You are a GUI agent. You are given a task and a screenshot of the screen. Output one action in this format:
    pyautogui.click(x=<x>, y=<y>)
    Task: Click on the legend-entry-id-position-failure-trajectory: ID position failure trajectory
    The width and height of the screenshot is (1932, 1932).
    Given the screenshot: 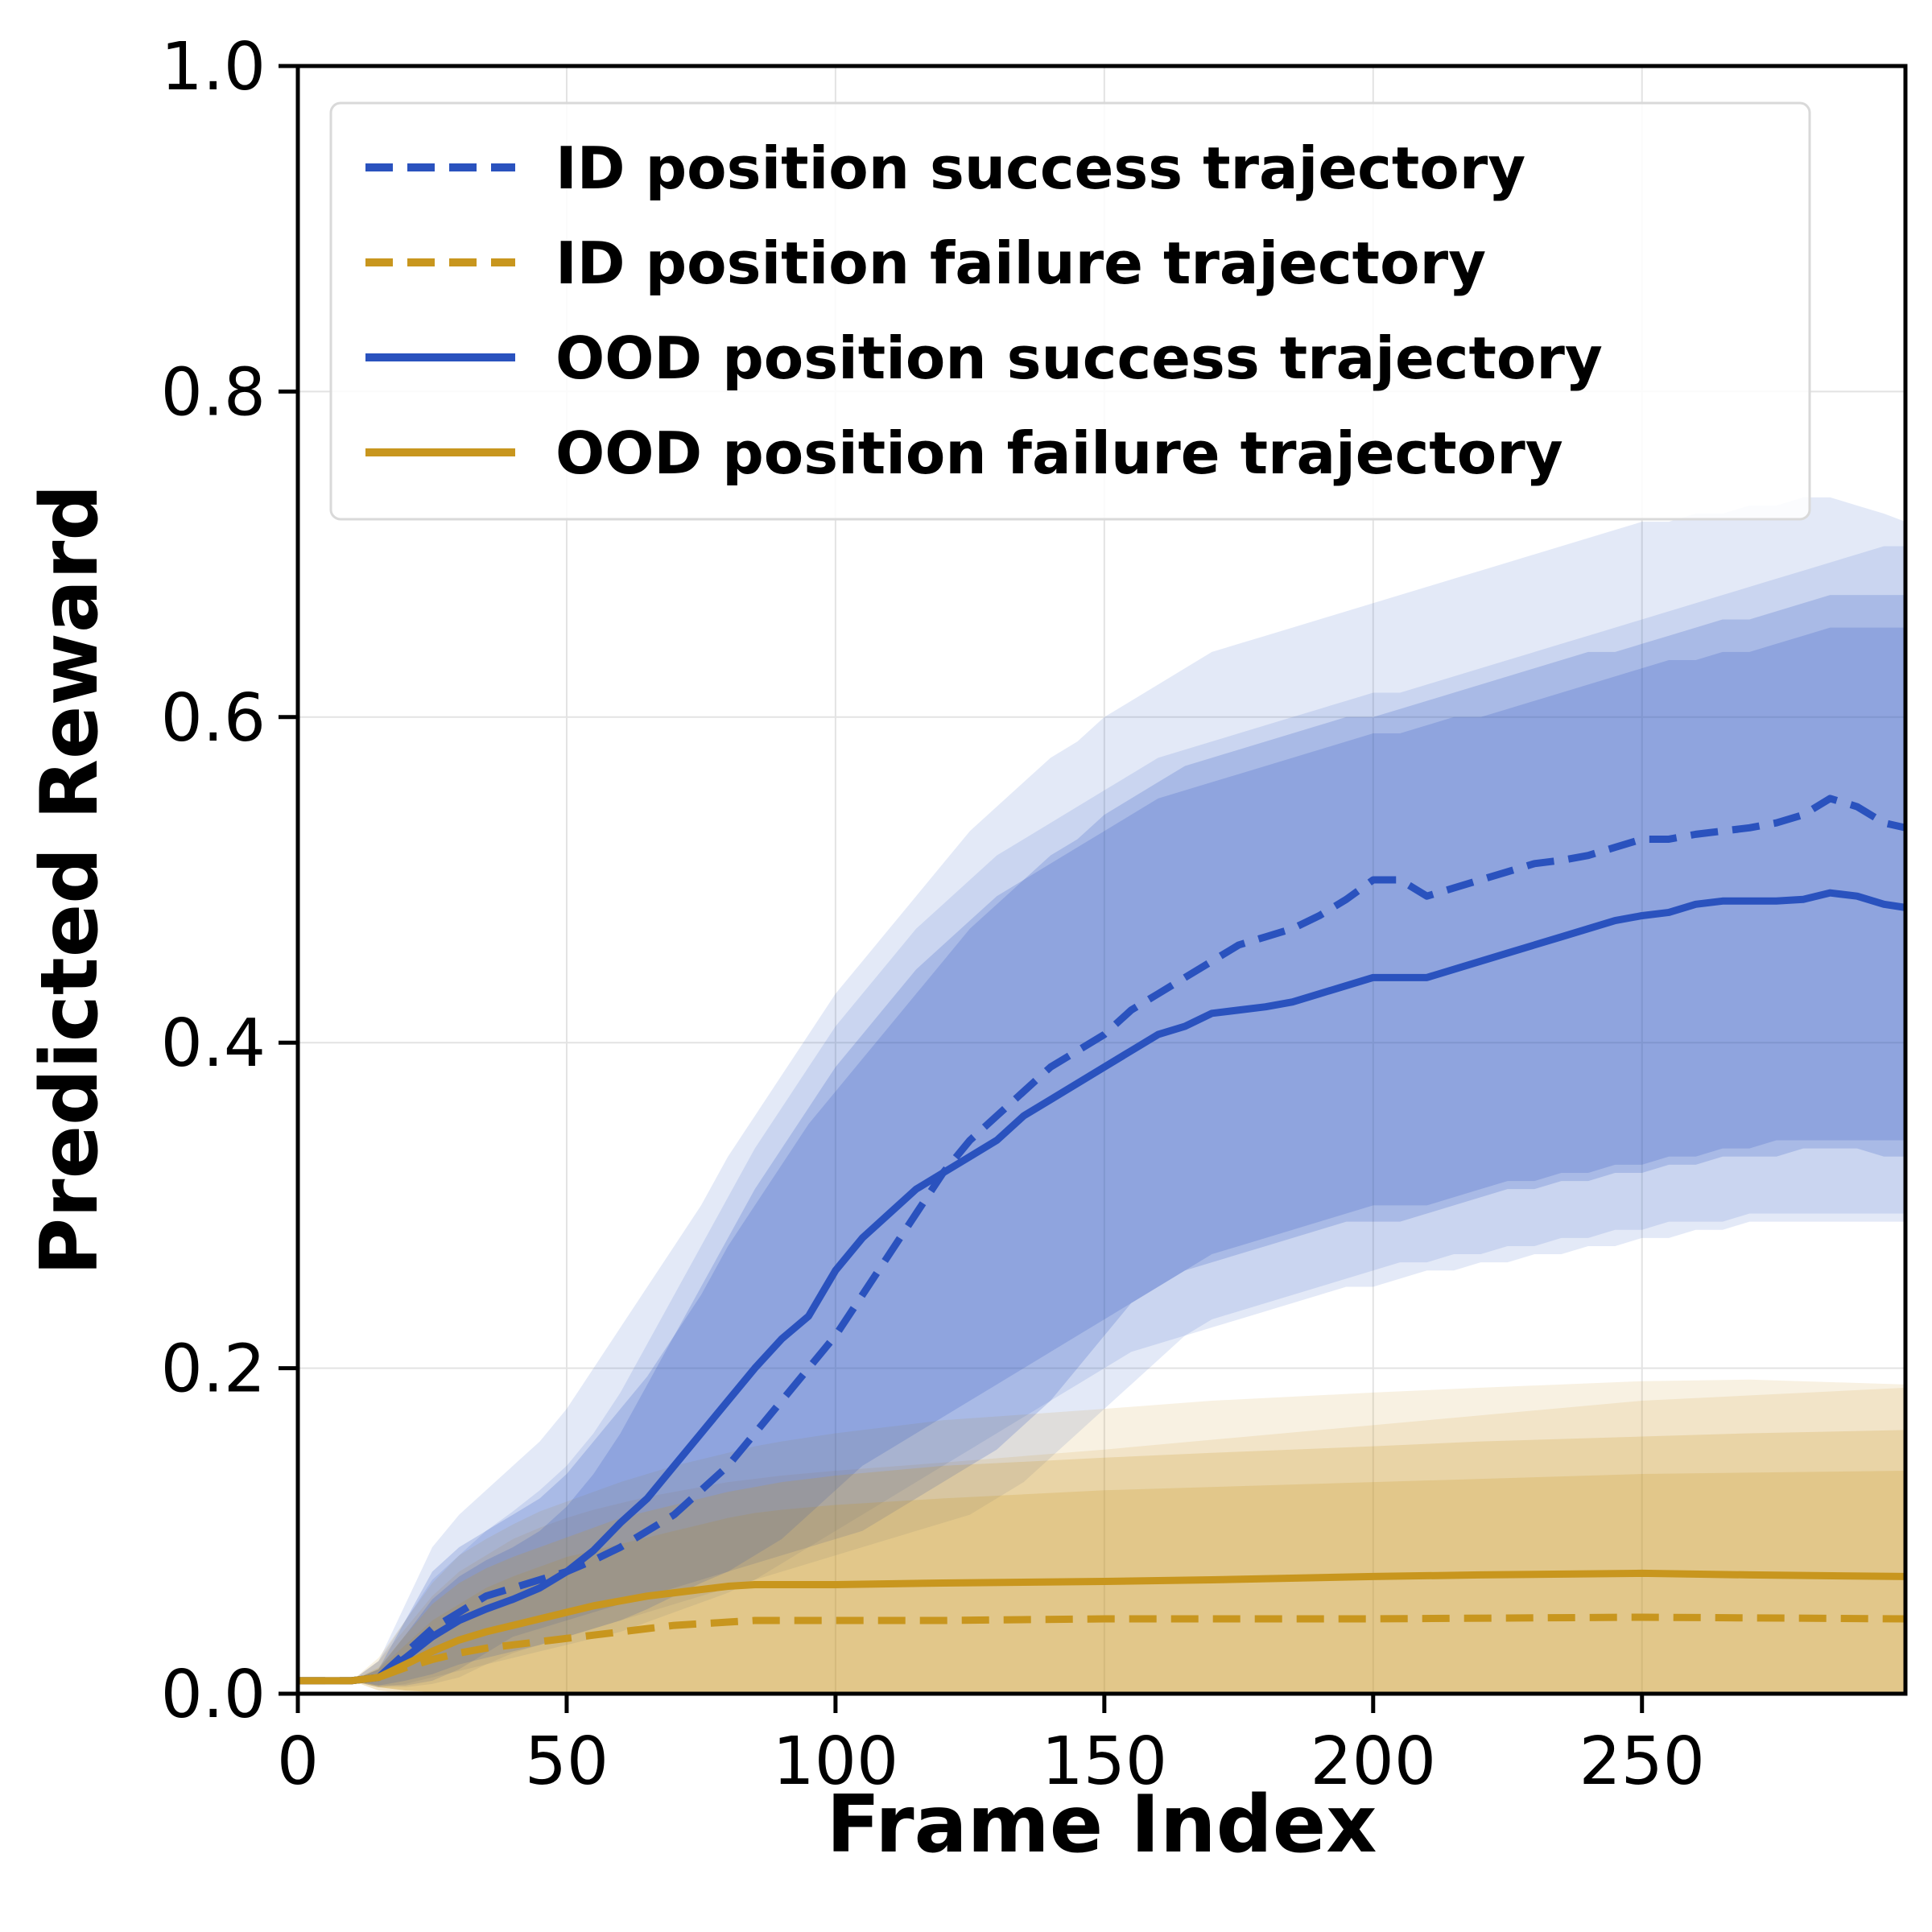 What is the action you would take?
    pyautogui.click(x=926, y=263)
    